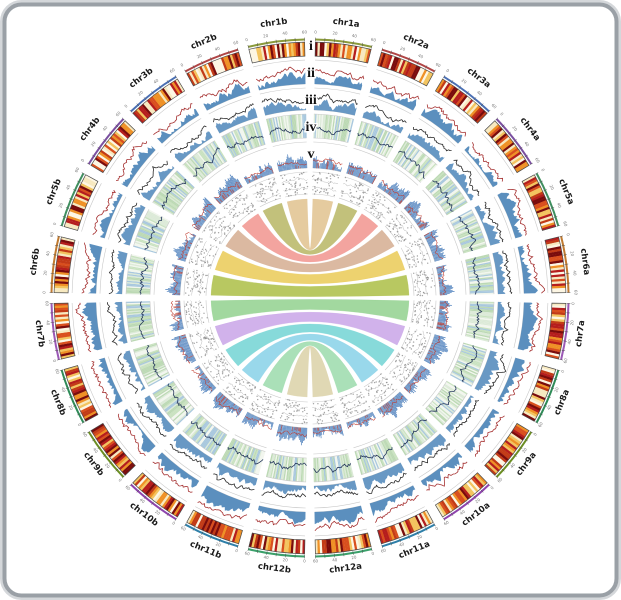  Describe the element at coordinates (346, 23) in the screenshot. I see `chromosome-label: chr1a` at that location.